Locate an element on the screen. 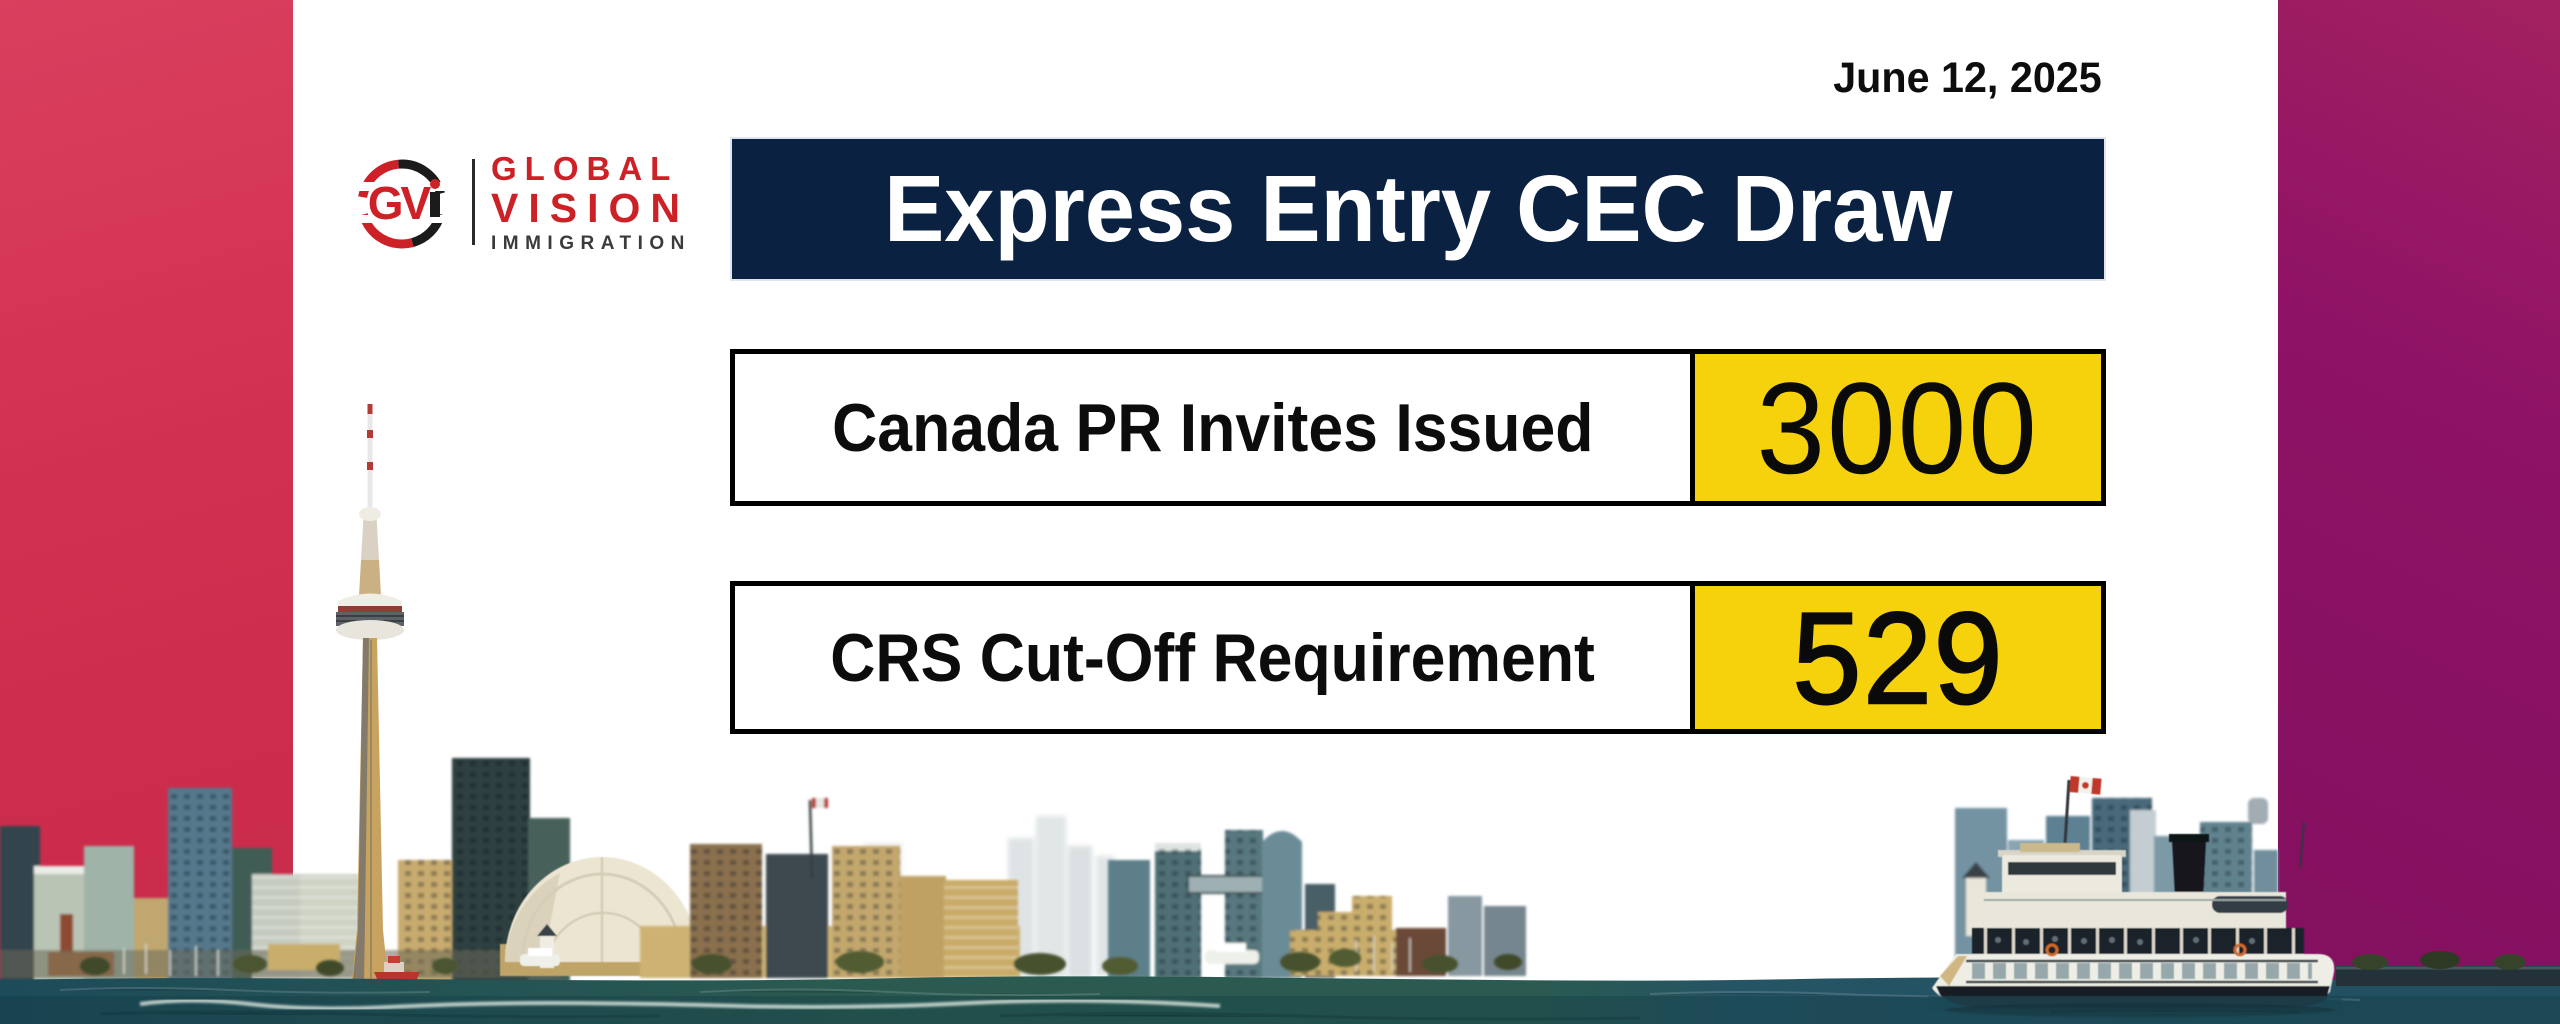  stat-value-invites: 3000 is located at coordinates (1898, 427).